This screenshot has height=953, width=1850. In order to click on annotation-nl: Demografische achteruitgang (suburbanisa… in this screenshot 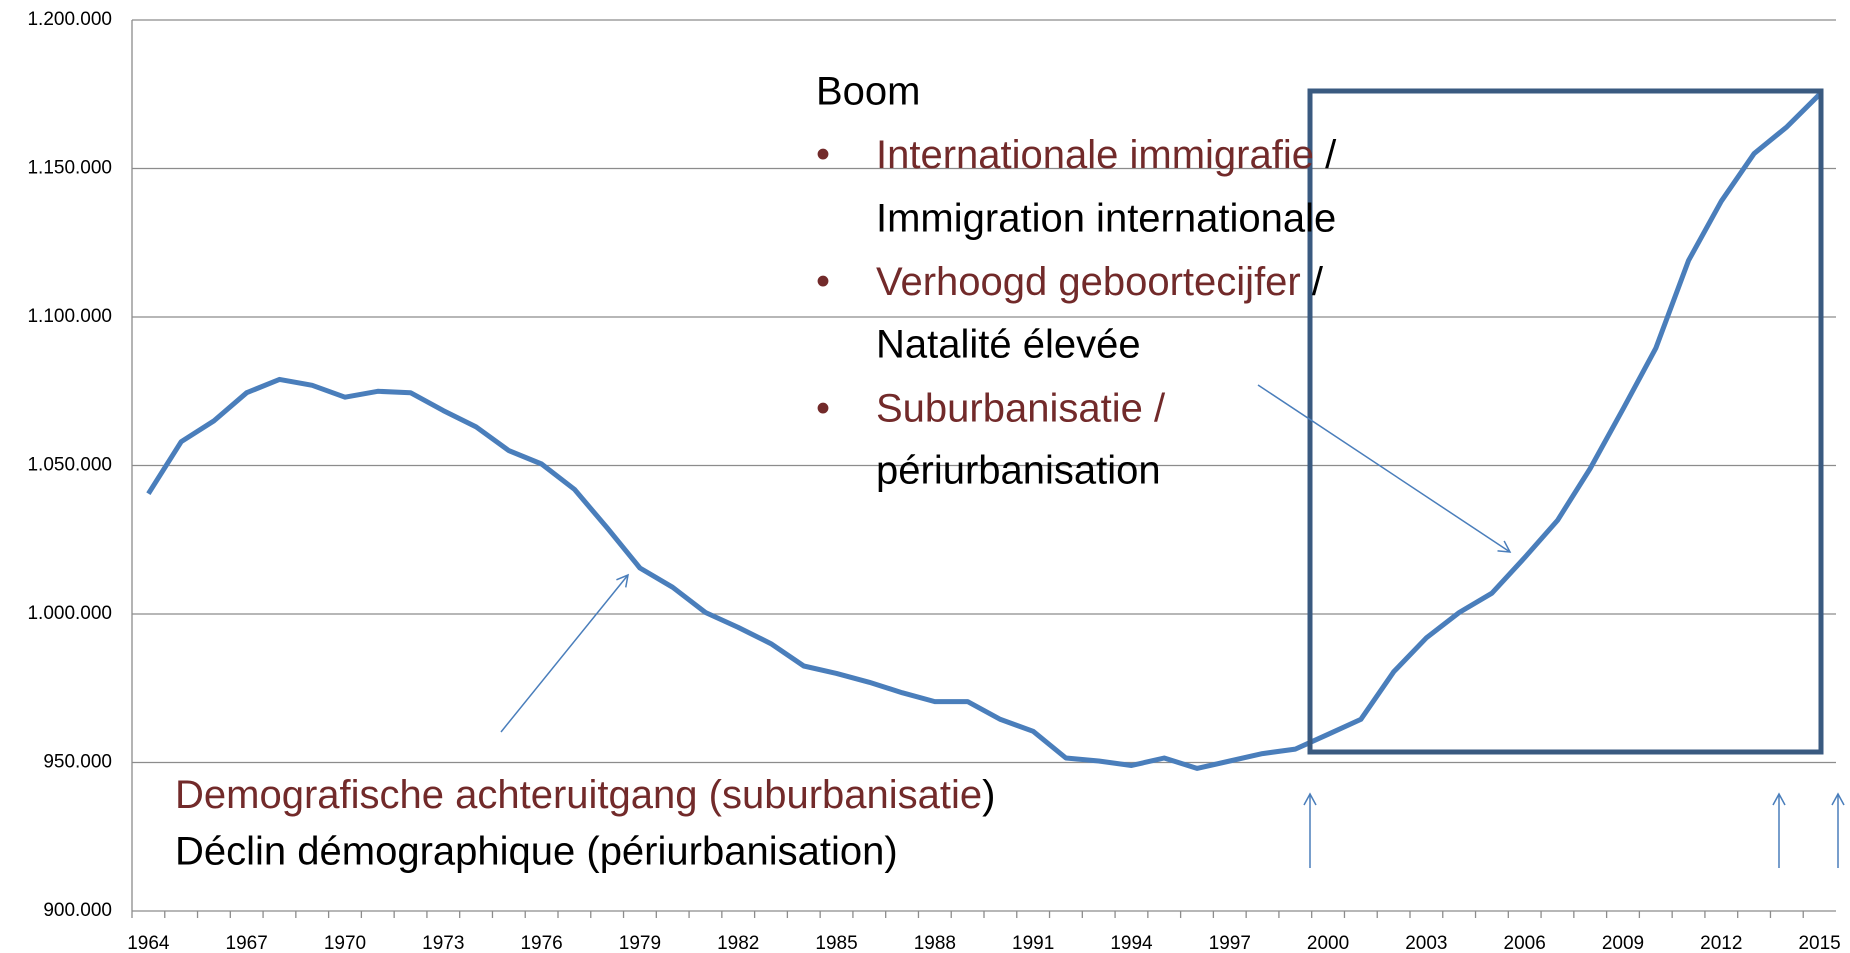, I will do `click(578, 795)`.